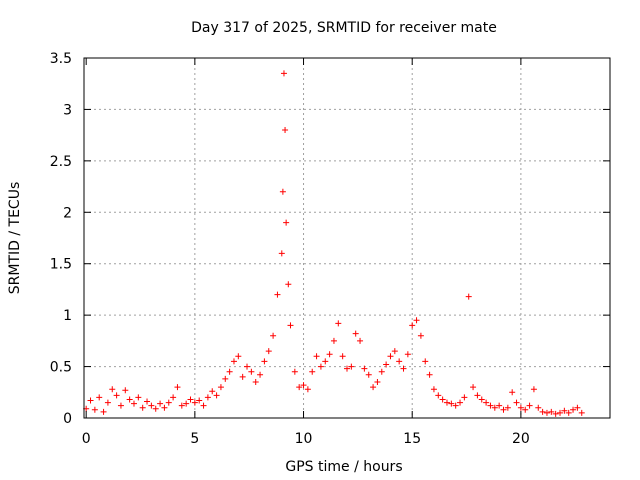 The image size is (640, 480). I want to click on x-axis-label: GPS time / hours, so click(343, 467).